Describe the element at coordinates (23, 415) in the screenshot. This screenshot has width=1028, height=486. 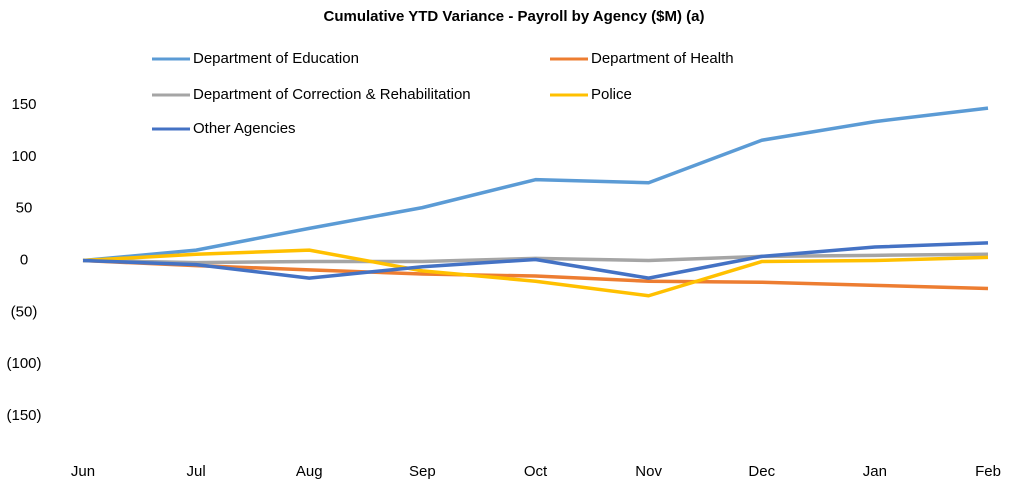
I see `y-tick-label: (150)` at that location.